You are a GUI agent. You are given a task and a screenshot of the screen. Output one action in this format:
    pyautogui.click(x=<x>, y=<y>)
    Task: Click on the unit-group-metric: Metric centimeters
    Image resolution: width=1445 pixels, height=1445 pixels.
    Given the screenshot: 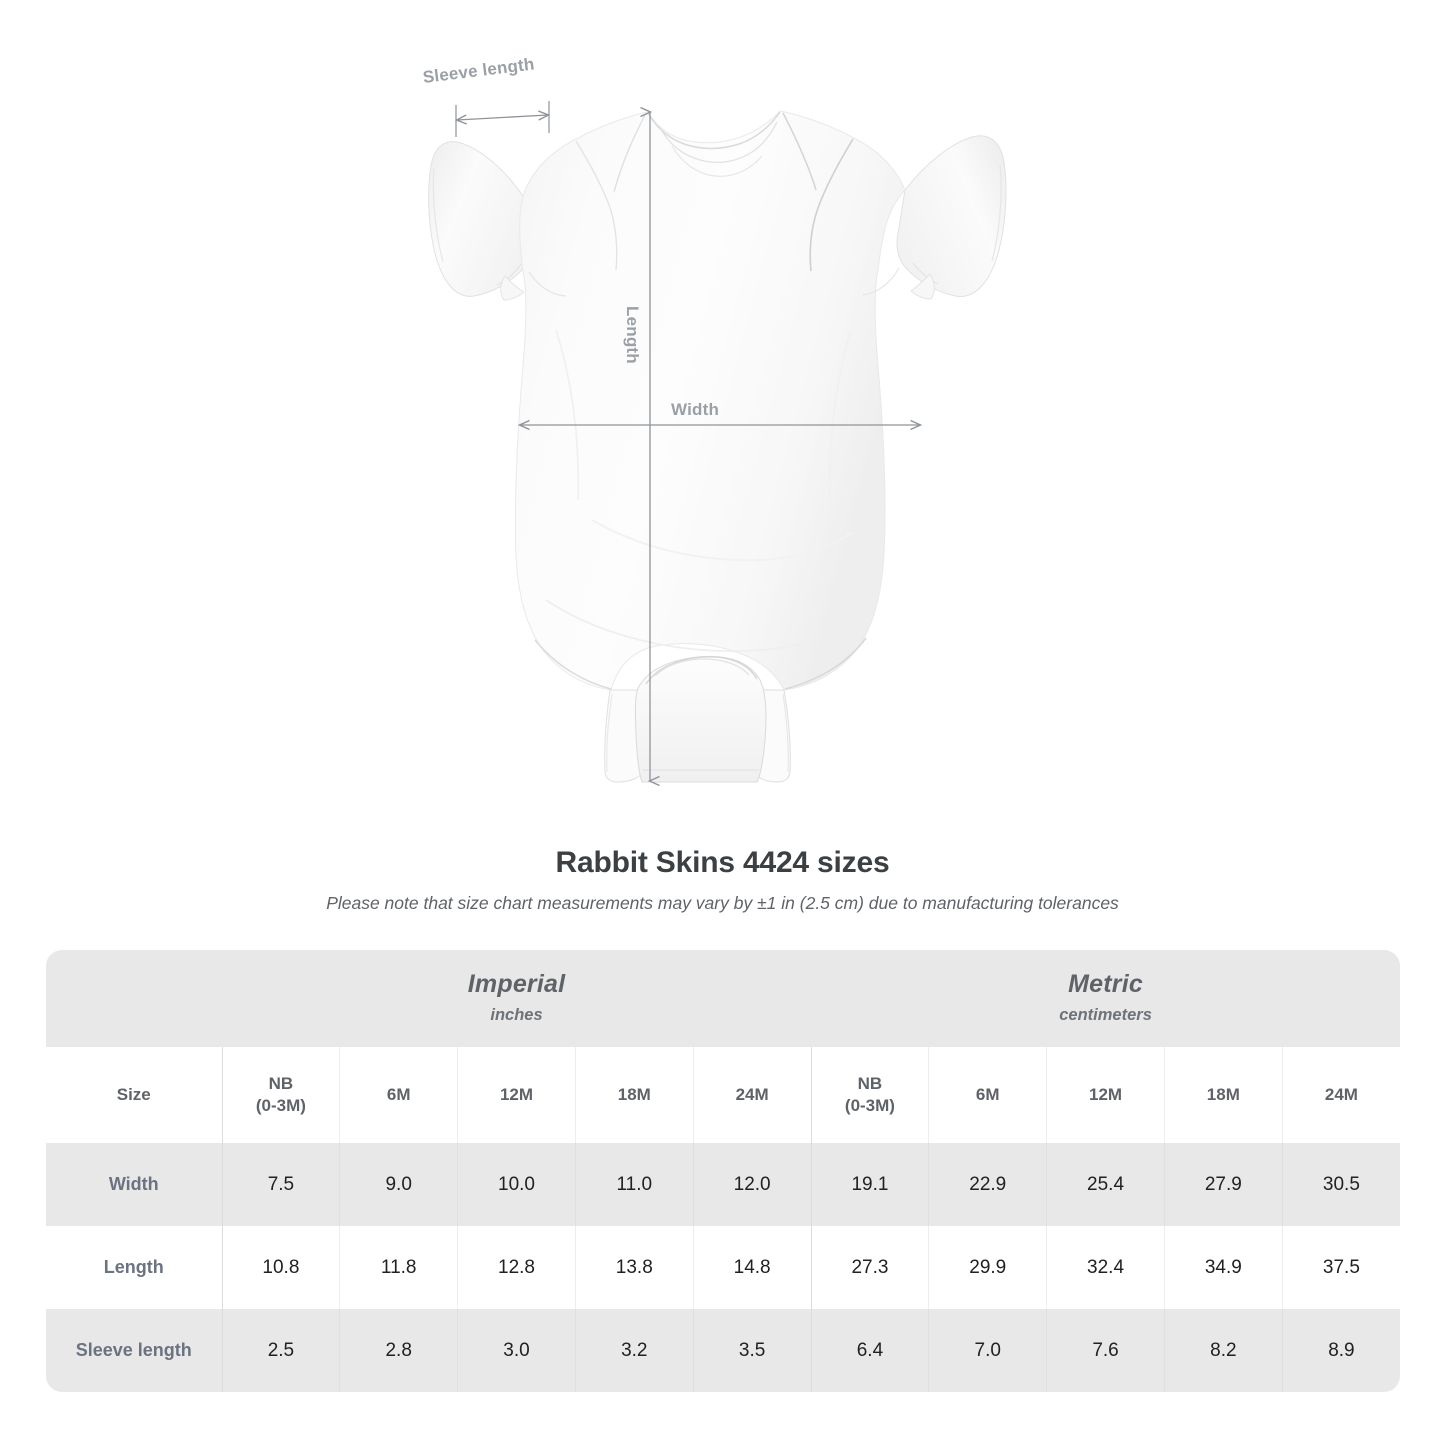 What is the action you would take?
    pyautogui.click(x=1105, y=998)
    